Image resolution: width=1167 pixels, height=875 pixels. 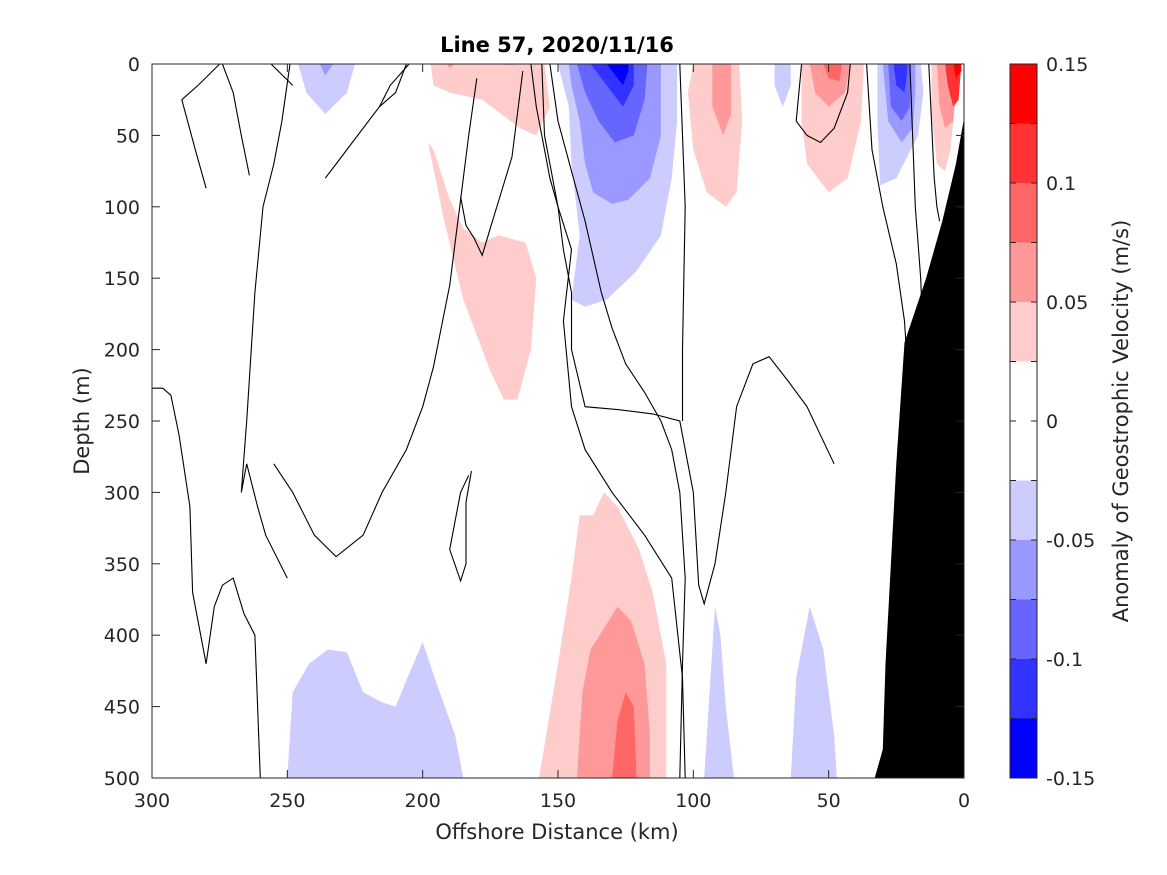 I want to click on colorbar-tick-label: -0.05, so click(x=1070, y=541).